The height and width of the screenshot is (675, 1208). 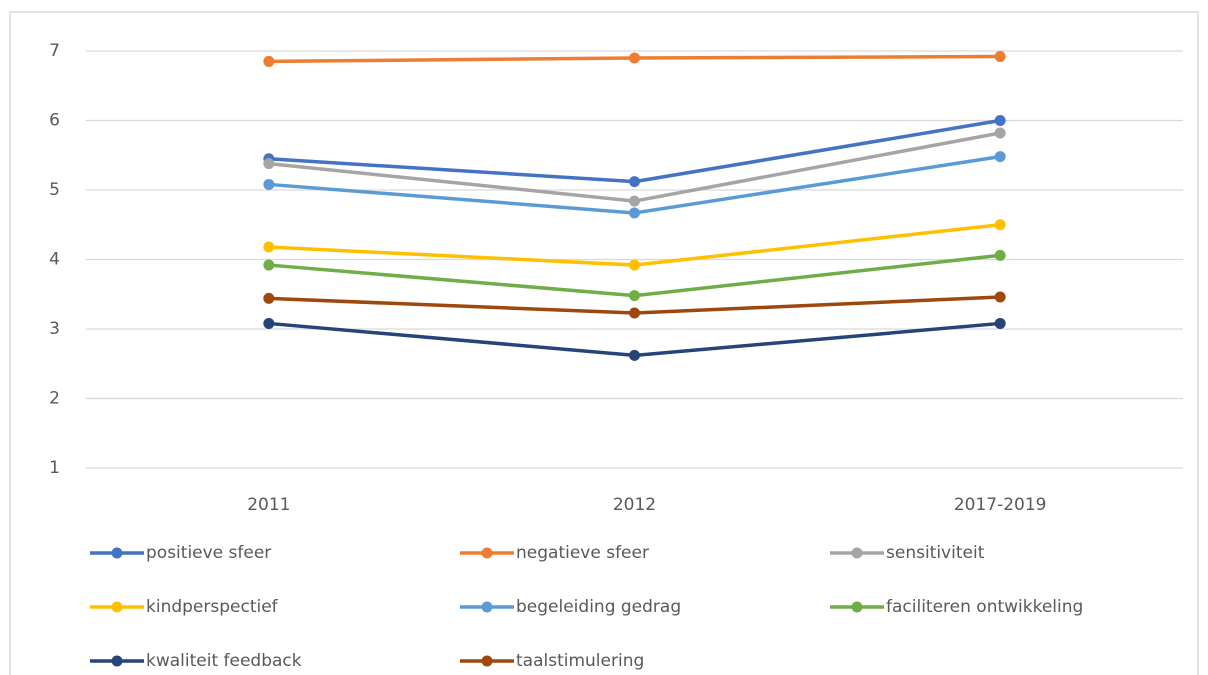 I want to click on y-tick-label: 2, so click(x=54, y=399).